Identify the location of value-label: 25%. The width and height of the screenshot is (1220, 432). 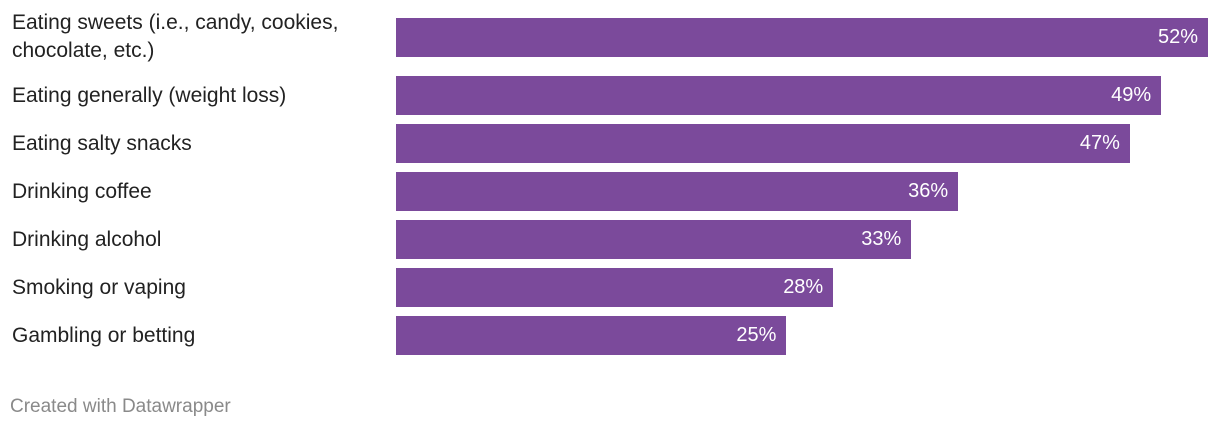
(756, 335).